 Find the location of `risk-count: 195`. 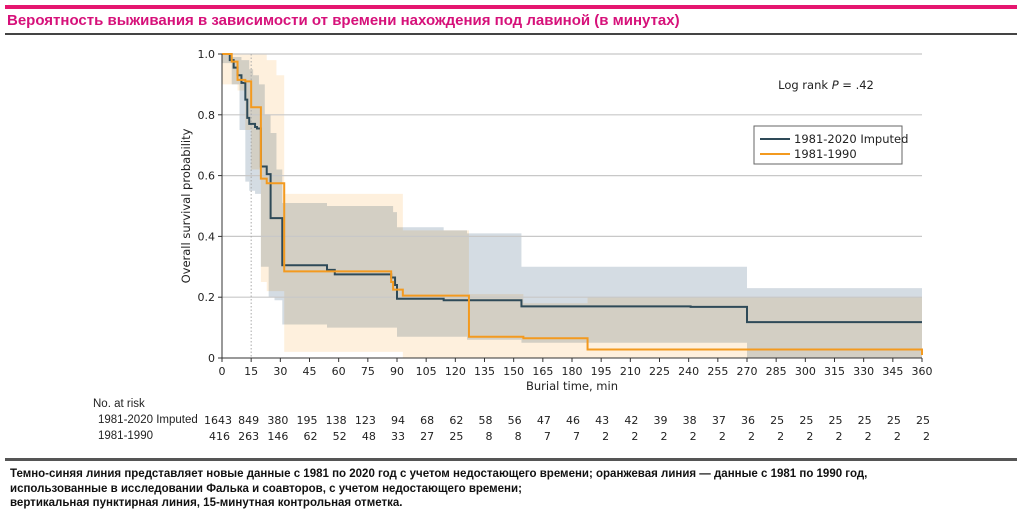

risk-count: 195 is located at coordinates (307, 420).